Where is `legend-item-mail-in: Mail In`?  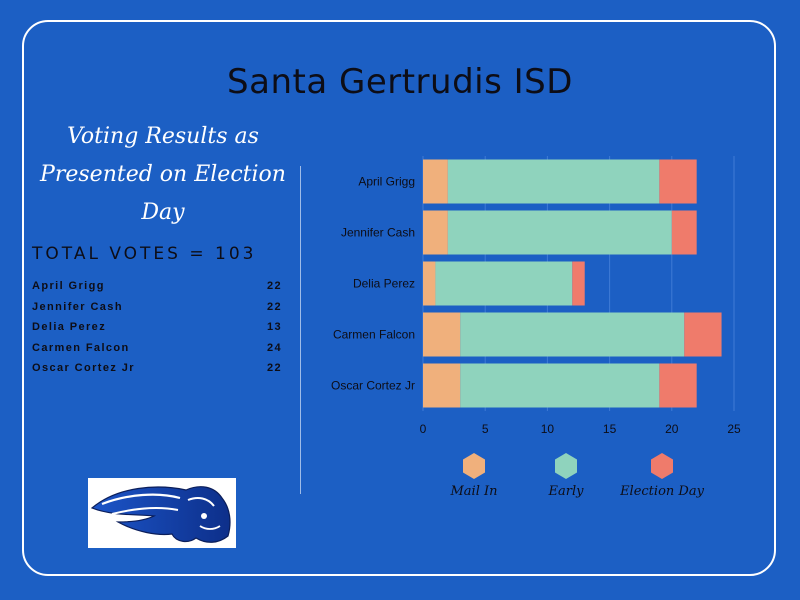
legend-item-mail-in: Mail In is located at coordinates (474, 475).